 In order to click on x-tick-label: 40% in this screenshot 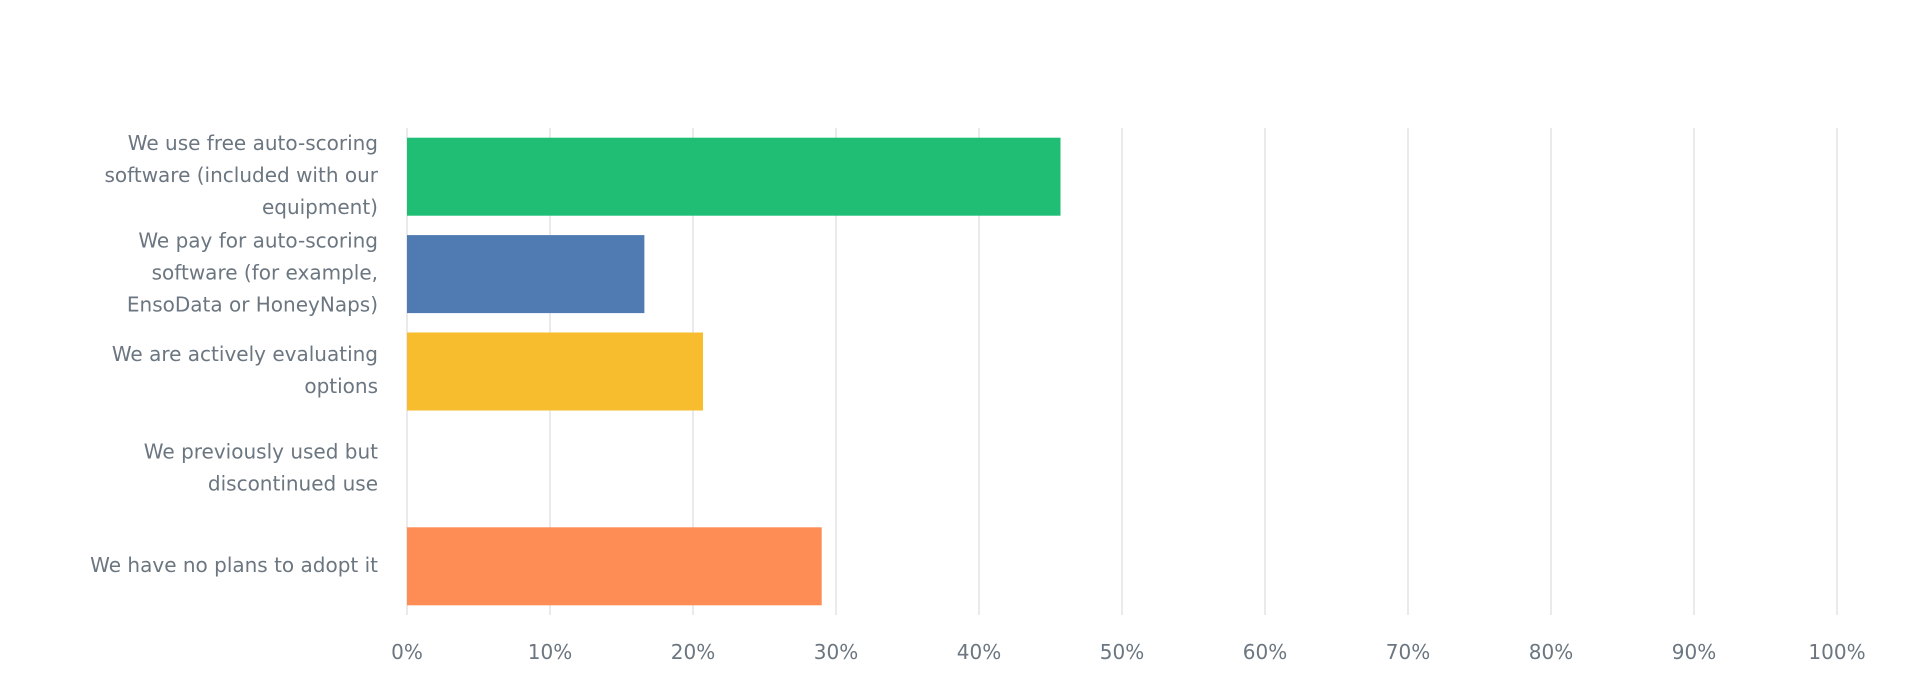, I will do `click(979, 652)`.